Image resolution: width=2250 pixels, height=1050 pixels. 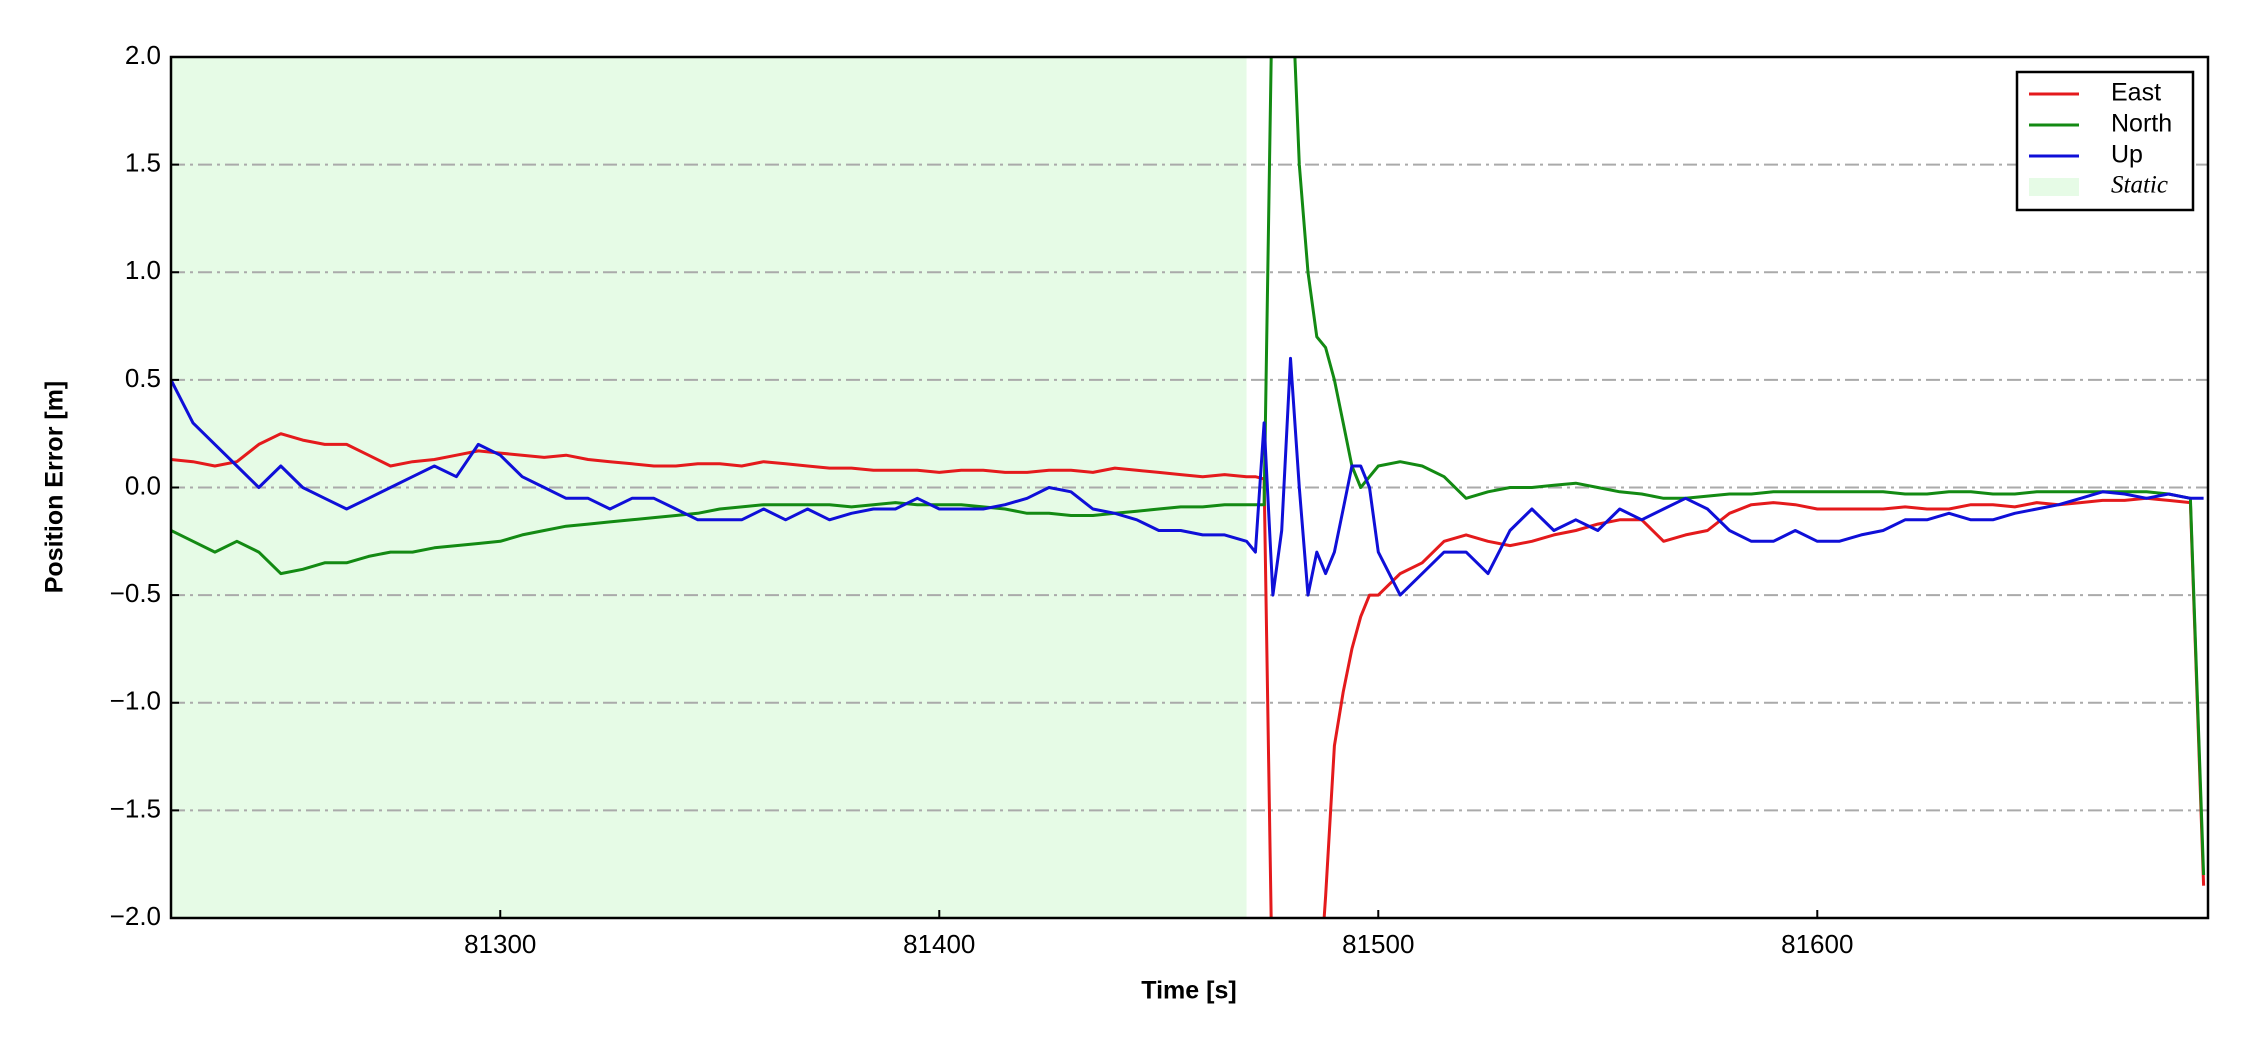 What do you see at coordinates (143, 485) in the screenshot?
I see `y-tick-label: 0.0` at bounding box center [143, 485].